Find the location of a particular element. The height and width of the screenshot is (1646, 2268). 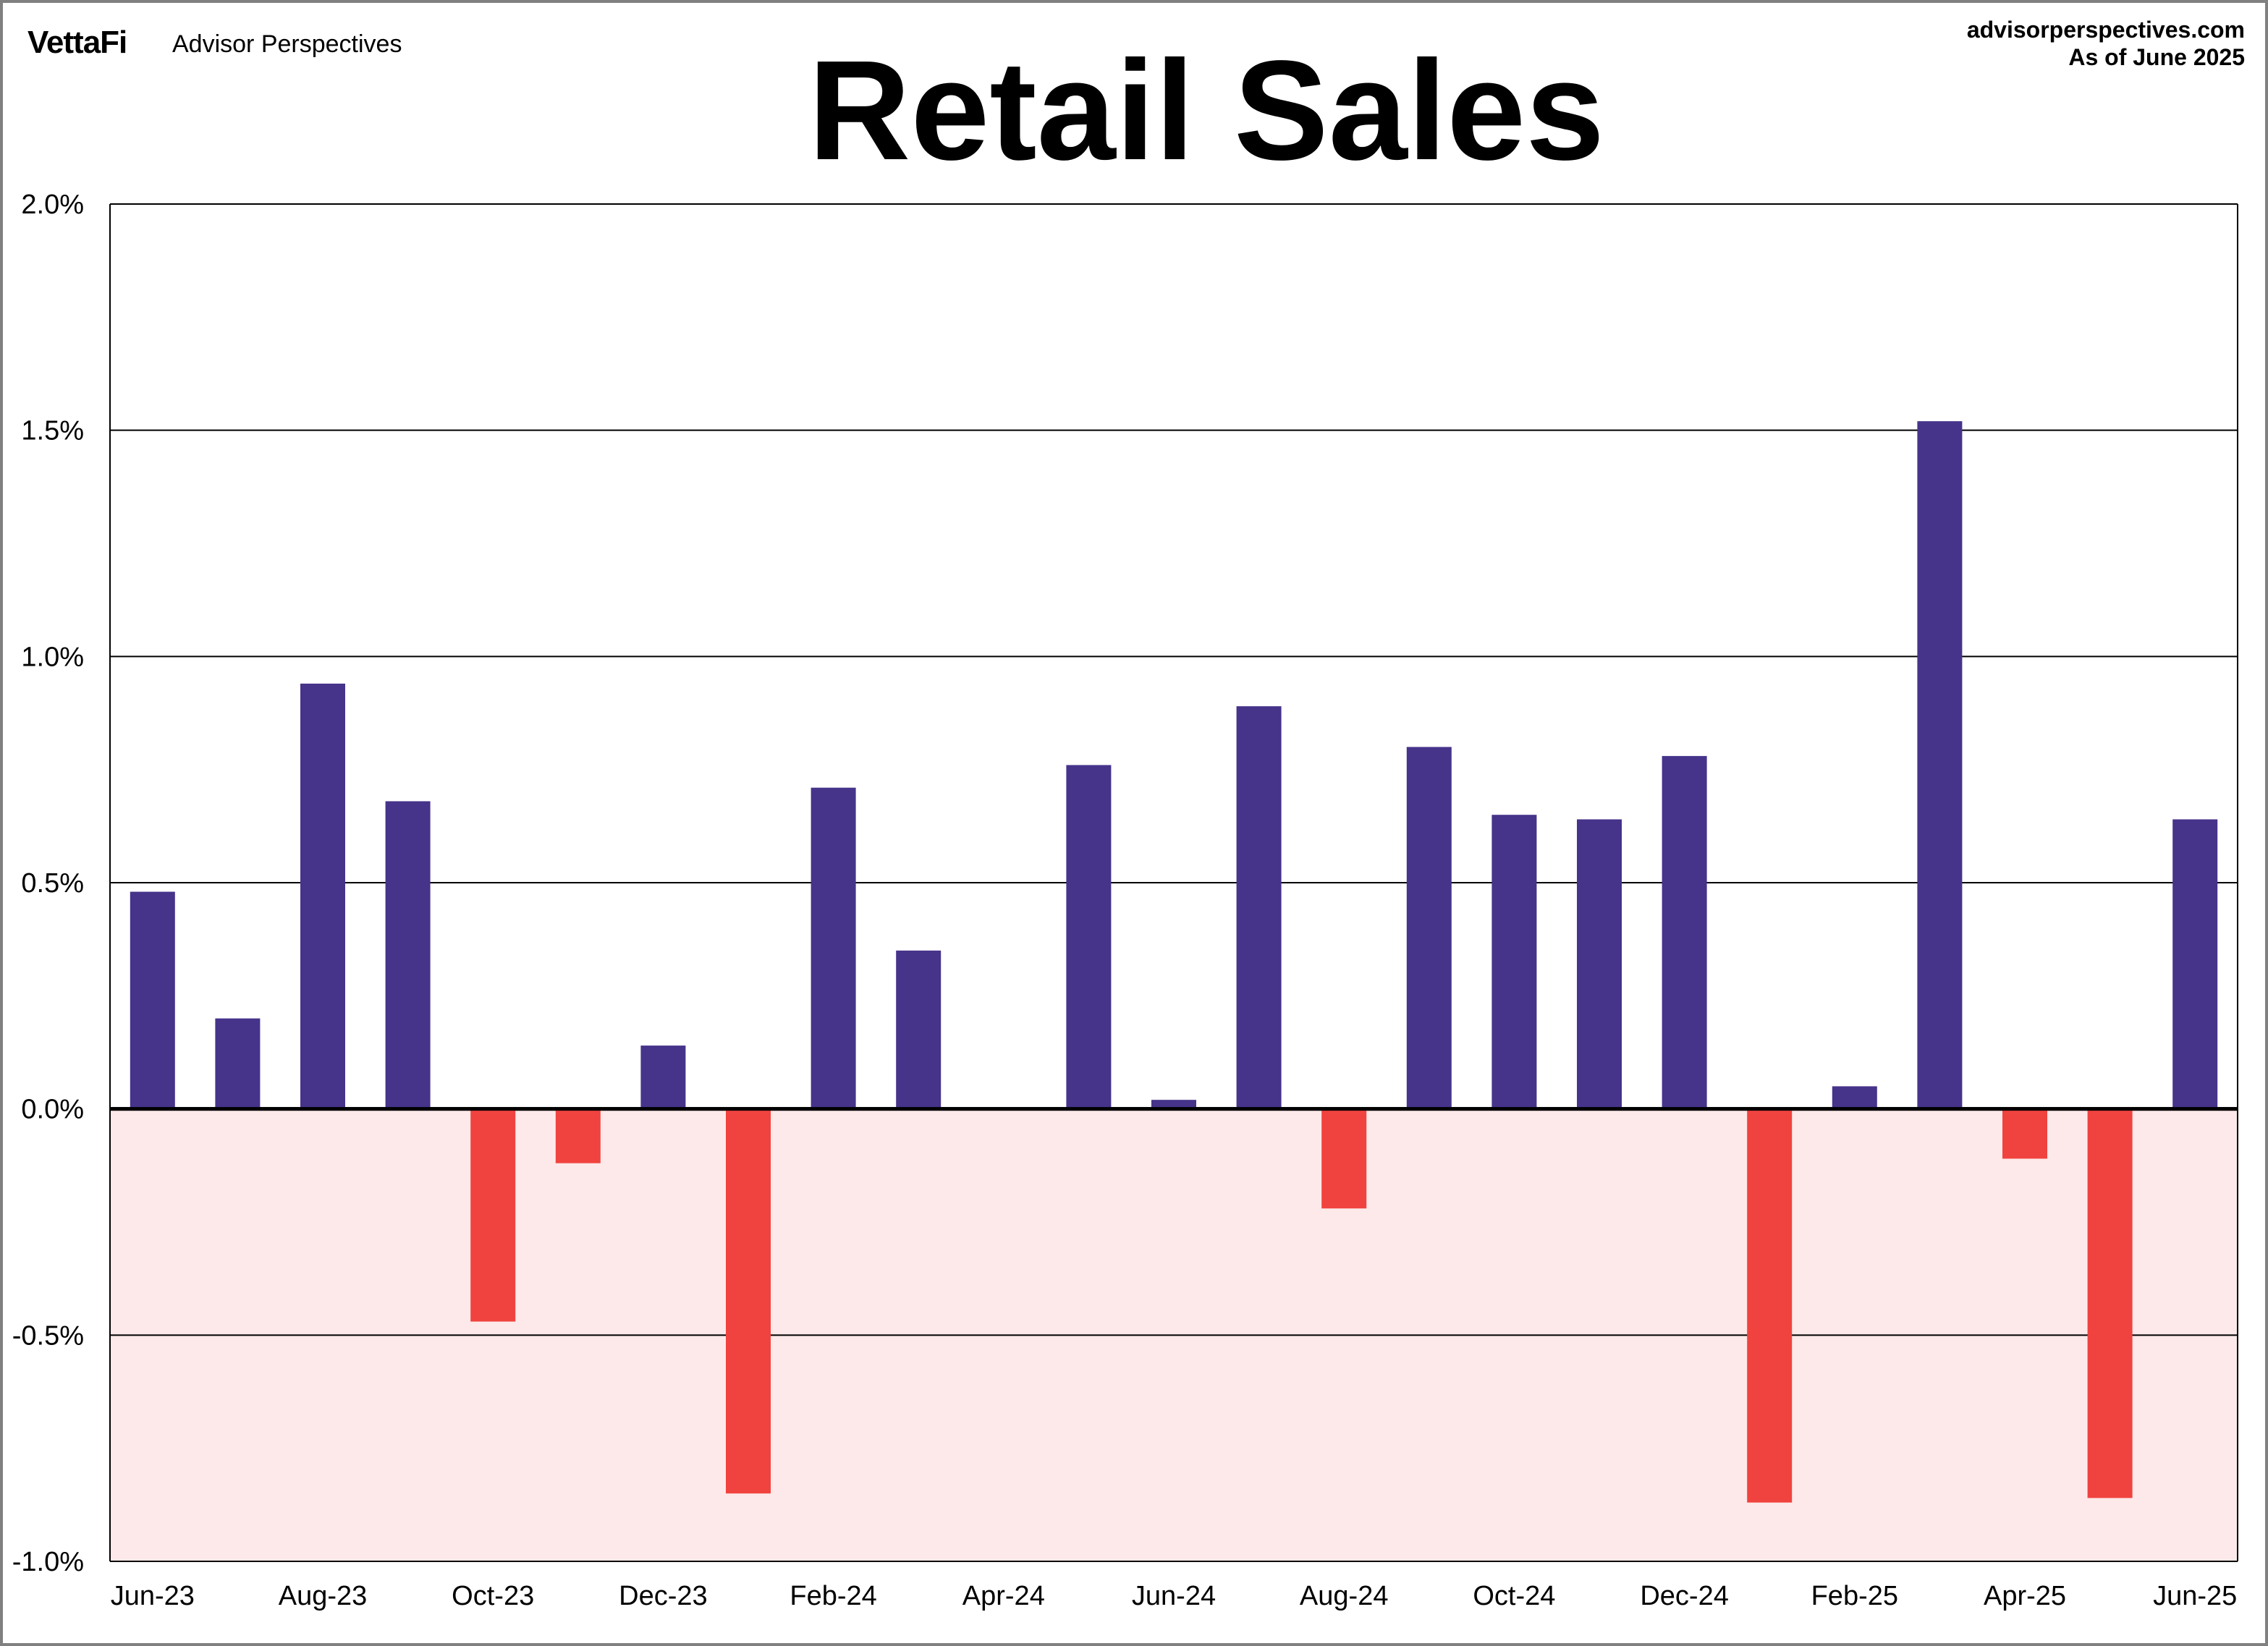

x-tick-label: Oct-23 is located at coordinates (493, 1596).